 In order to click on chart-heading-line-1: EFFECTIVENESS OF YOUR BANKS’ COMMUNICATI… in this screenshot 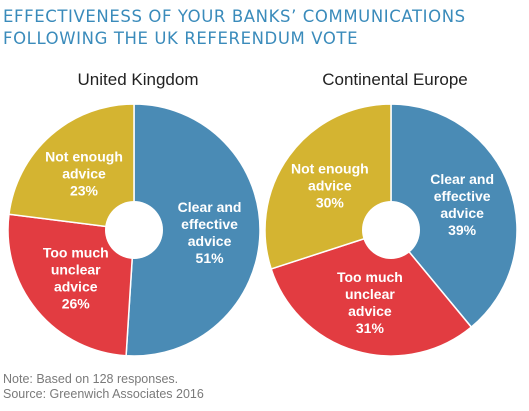, I will do `click(234, 16)`.